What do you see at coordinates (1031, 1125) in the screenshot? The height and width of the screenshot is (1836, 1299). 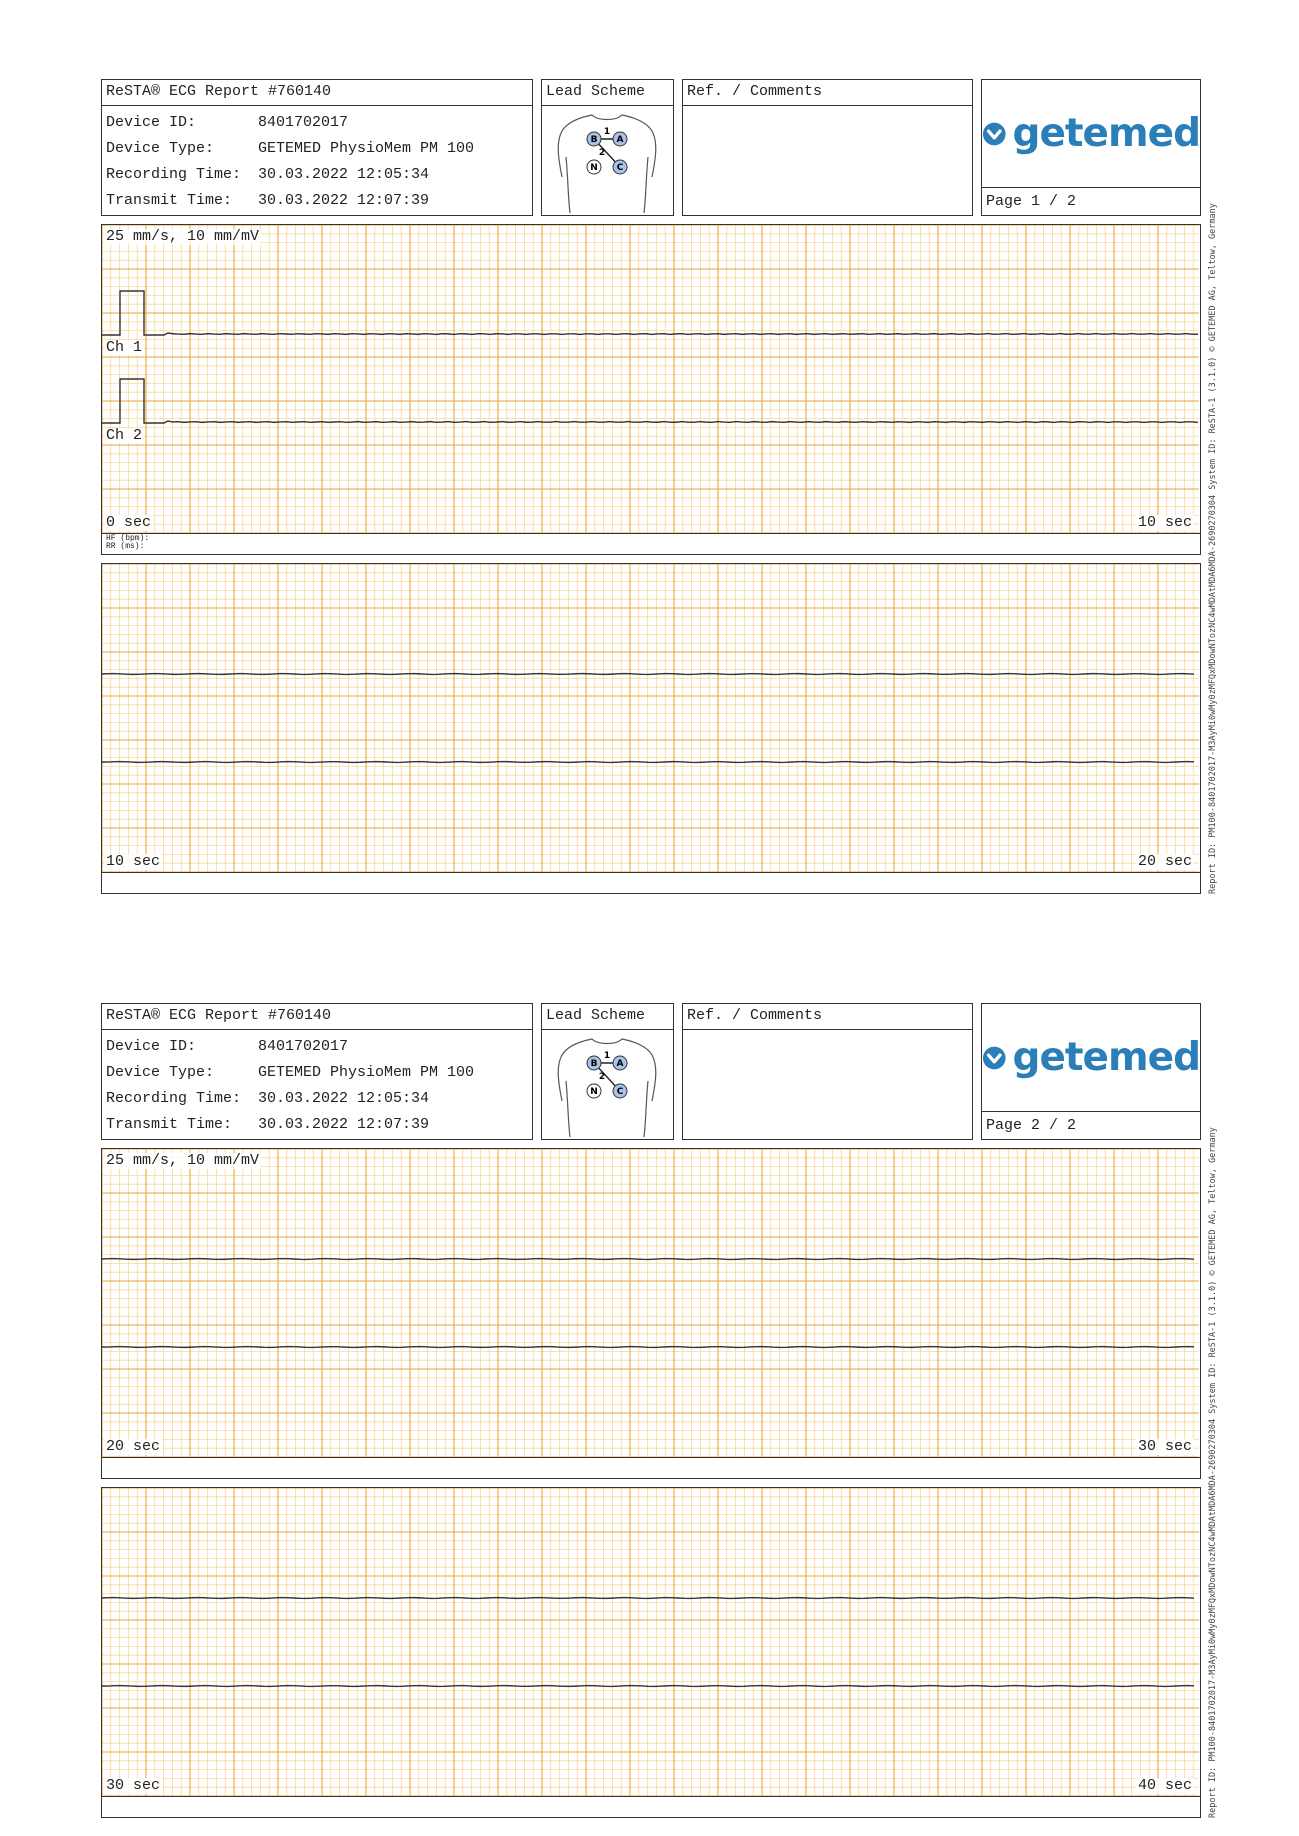 I see `page-label: Page 2 / 2` at bounding box center [1031, 1125].